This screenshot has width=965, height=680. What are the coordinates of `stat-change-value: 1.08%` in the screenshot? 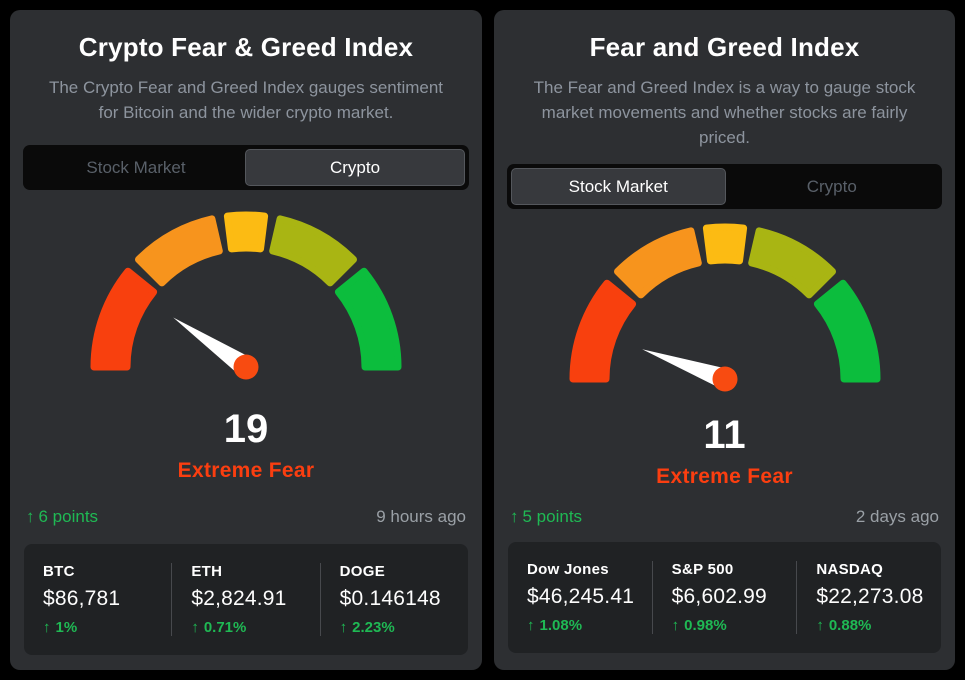 It's located at (561, 625).